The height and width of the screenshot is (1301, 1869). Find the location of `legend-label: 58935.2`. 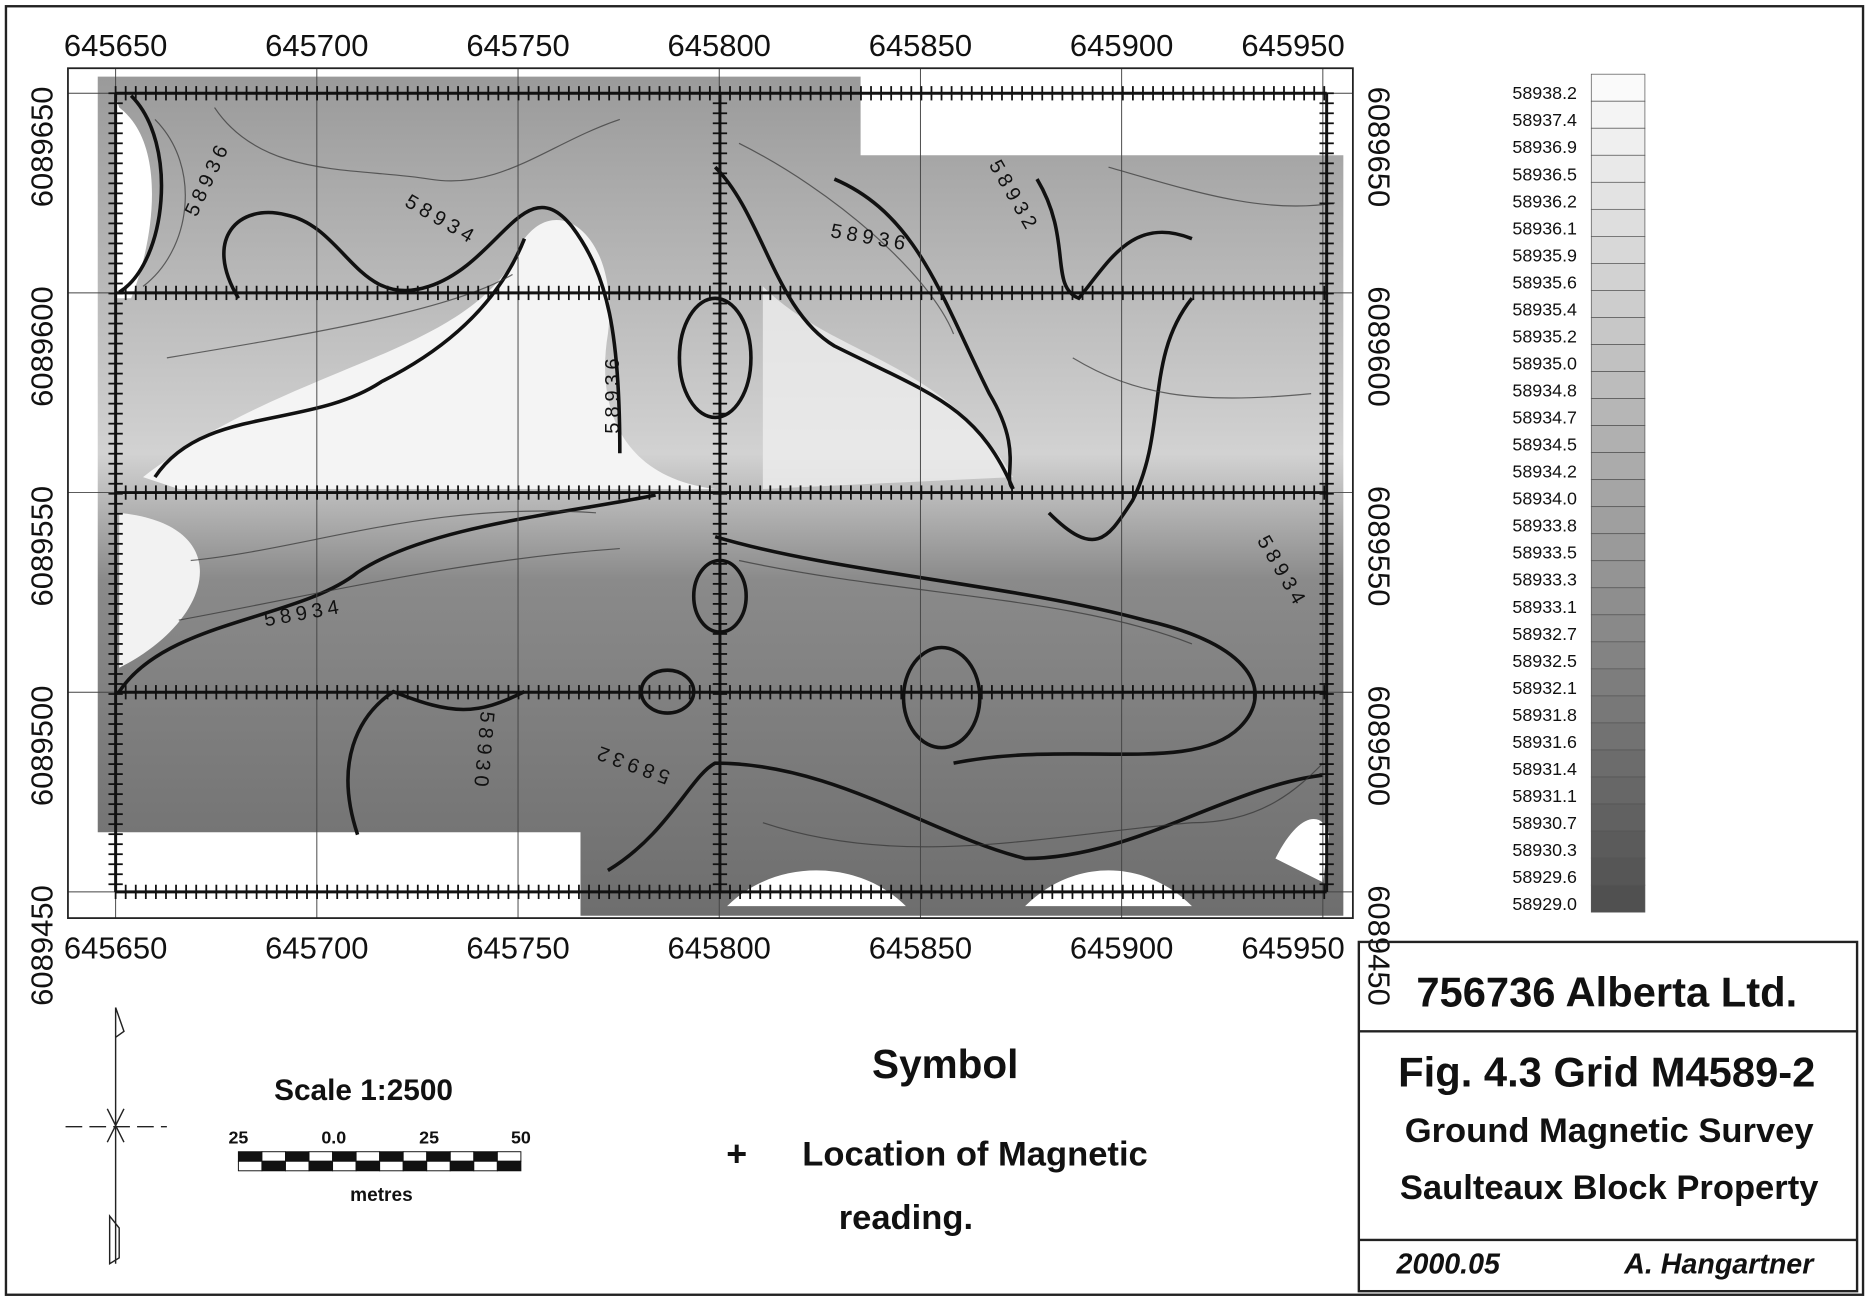

legend-label: 58935.2 is located at coordinates (1544, 336).